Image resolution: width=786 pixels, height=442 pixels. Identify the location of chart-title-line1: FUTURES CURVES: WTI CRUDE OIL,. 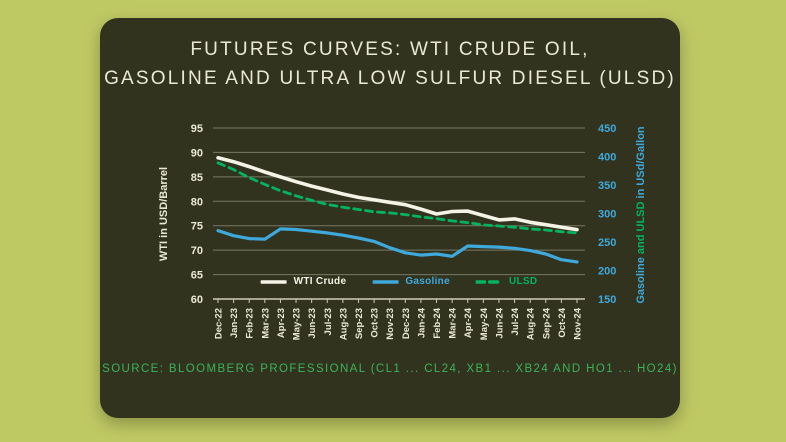
(390, 49).